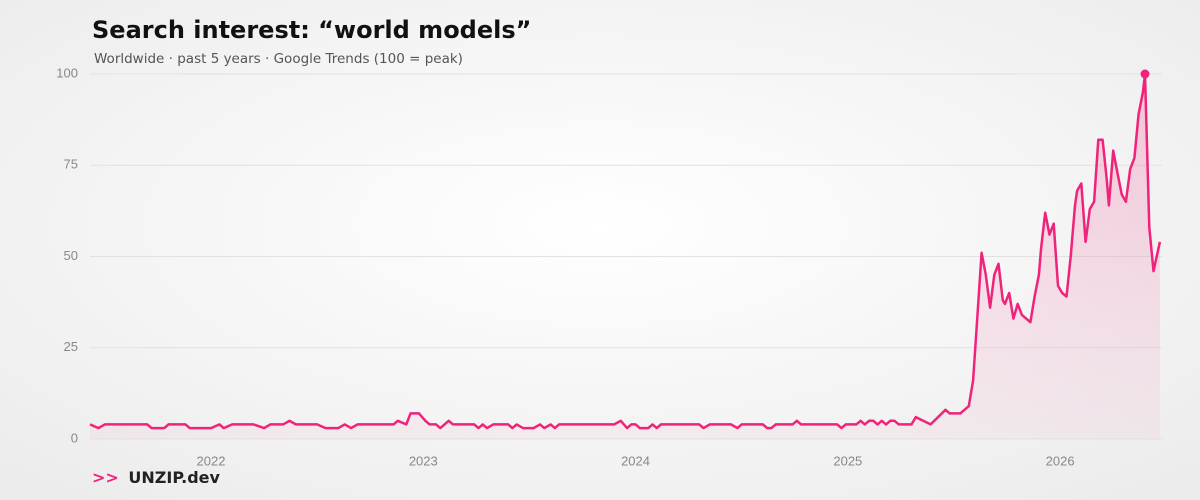  What do you see at coordinates (311, 30) in the screenshot?
I see `chart-title: Search interest: “world models”` at bounding box center [311, 30].